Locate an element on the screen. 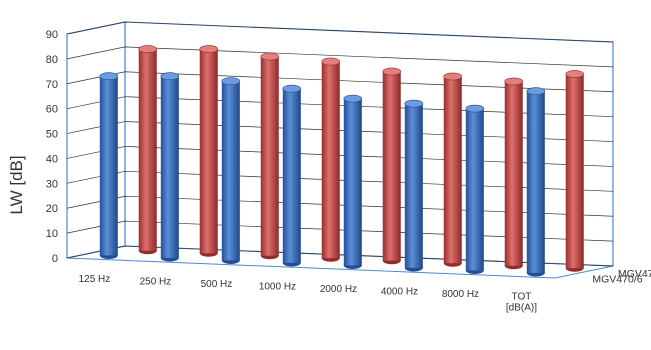 This screenshot has width=651, height=350. x-tick-label: 1000 Hz is located at coordinates (277, 287).